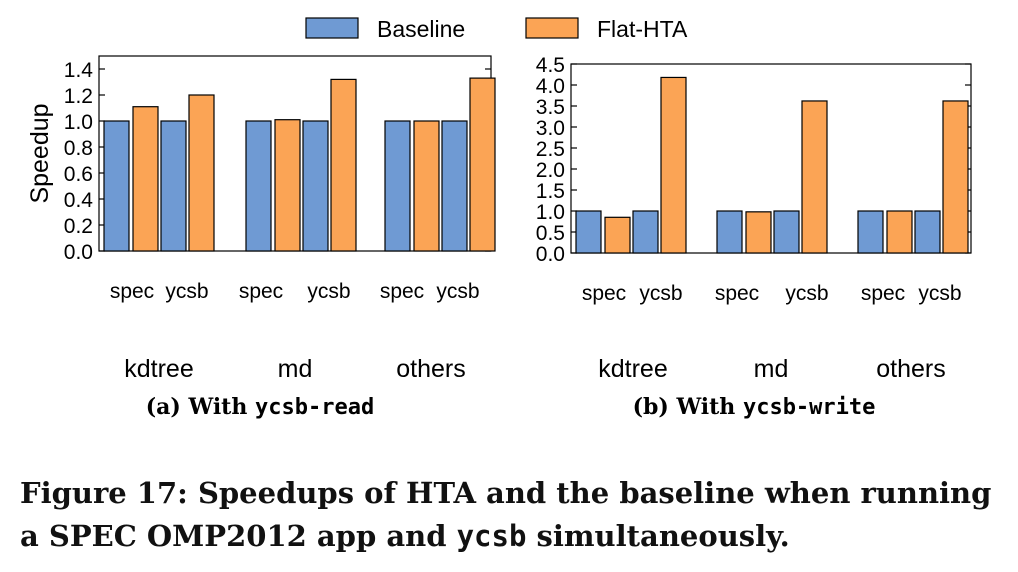 This screenshot has height=572, width=1018. Describe the element at coordinates (79, 70) in the screenshot. I see `y-tick-label: 1.4` at that location.